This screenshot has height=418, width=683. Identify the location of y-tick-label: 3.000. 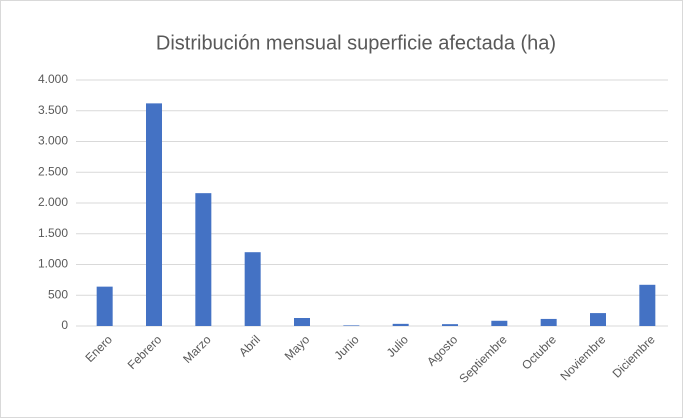
(53, 141).